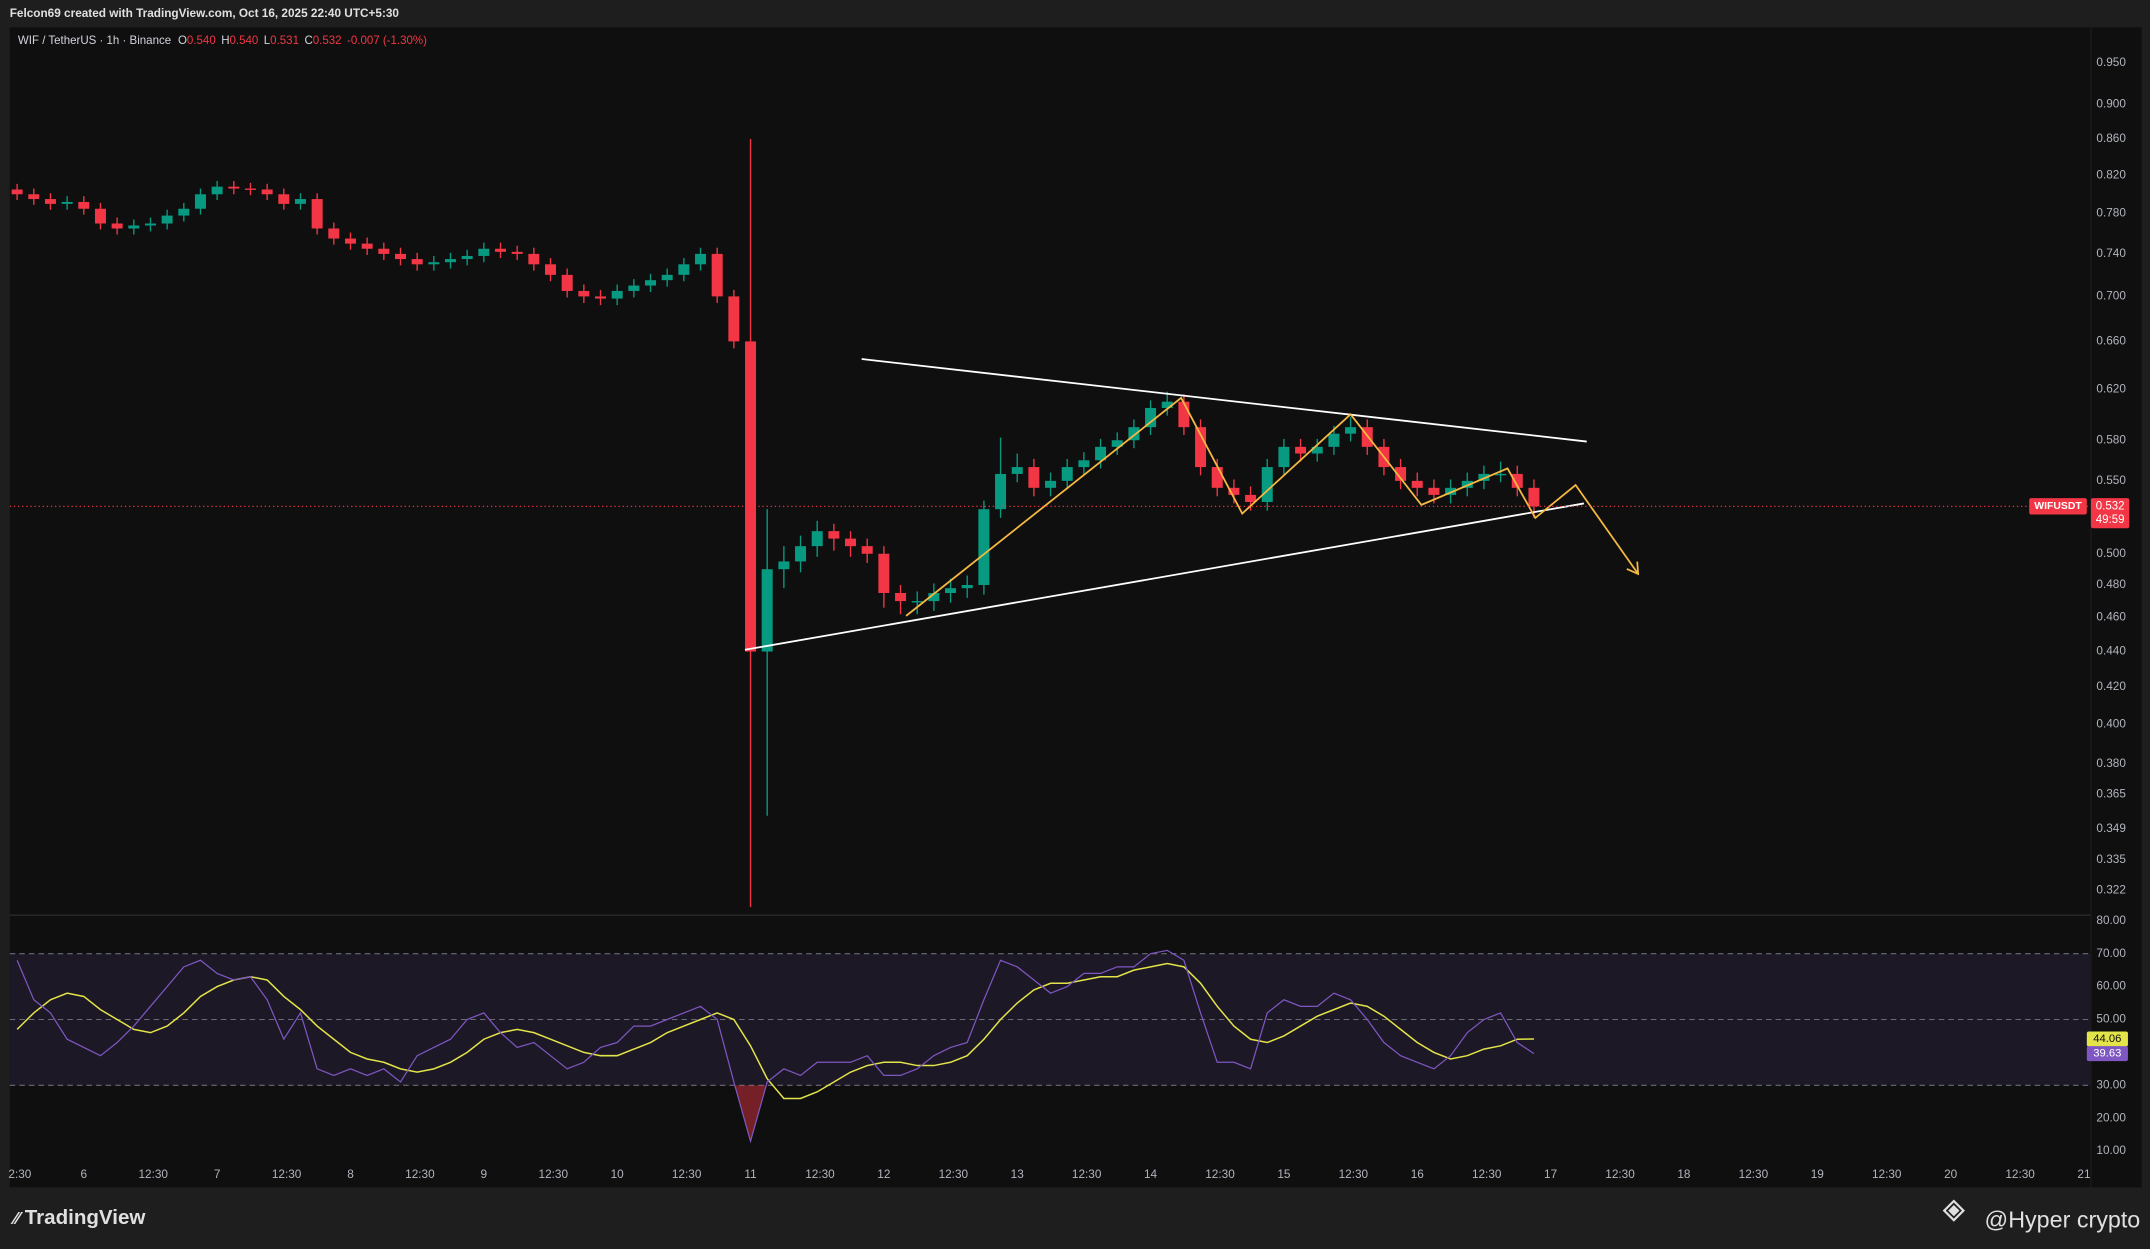 This screenshot has width=2150, height=1249. I want to click on x-tick-label: 15, so click(1284, 1174).